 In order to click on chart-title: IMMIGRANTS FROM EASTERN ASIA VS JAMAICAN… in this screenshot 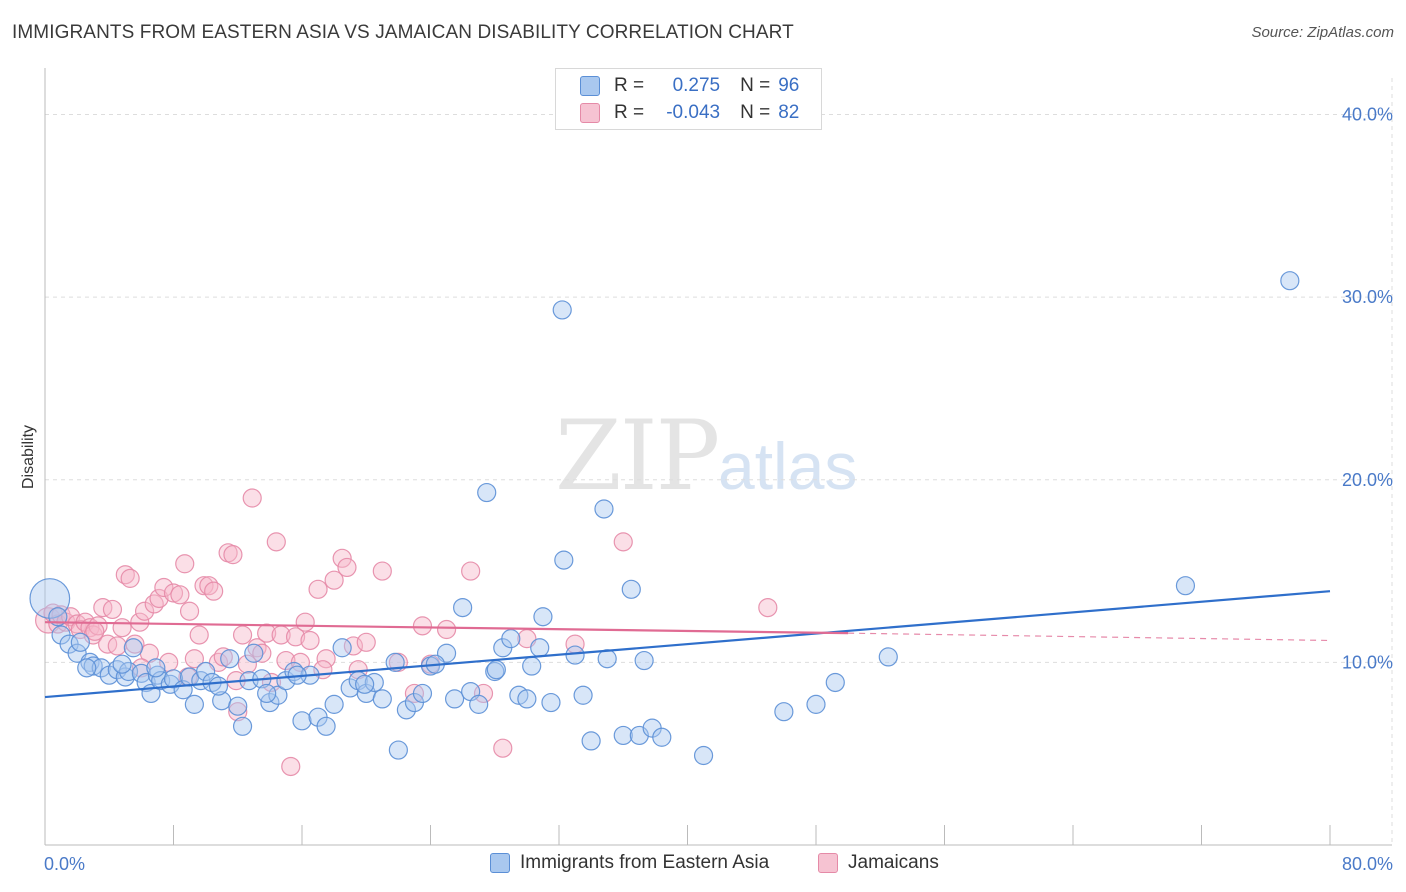, I will do `click(403, 32)`.